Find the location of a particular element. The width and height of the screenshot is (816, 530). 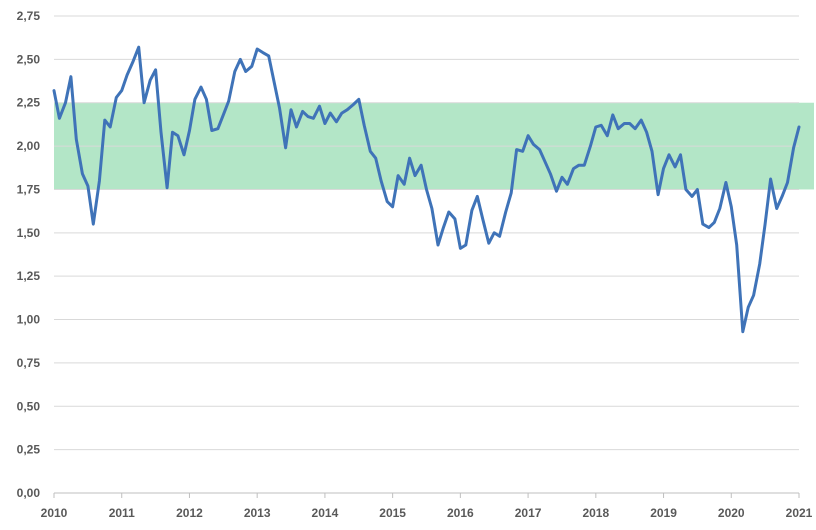

y-tick-label: 1,75 is located at coordinates (29, 189).